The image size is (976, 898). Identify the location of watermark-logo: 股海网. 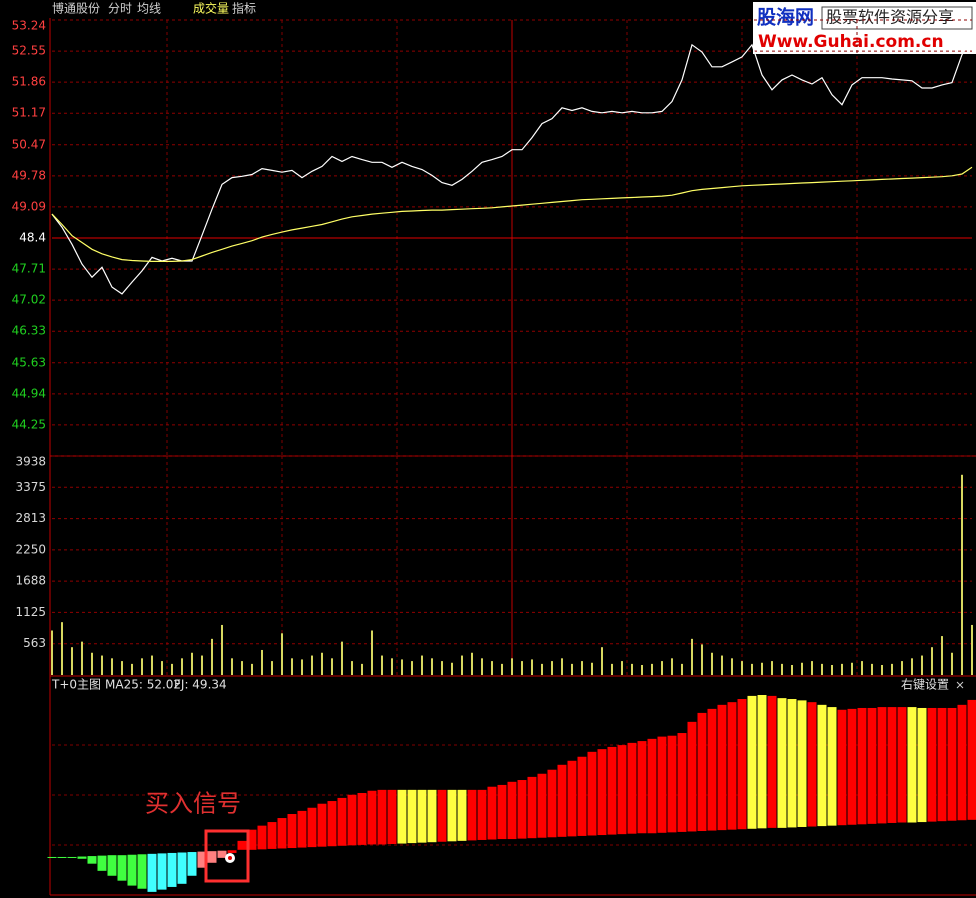
(785, 17).